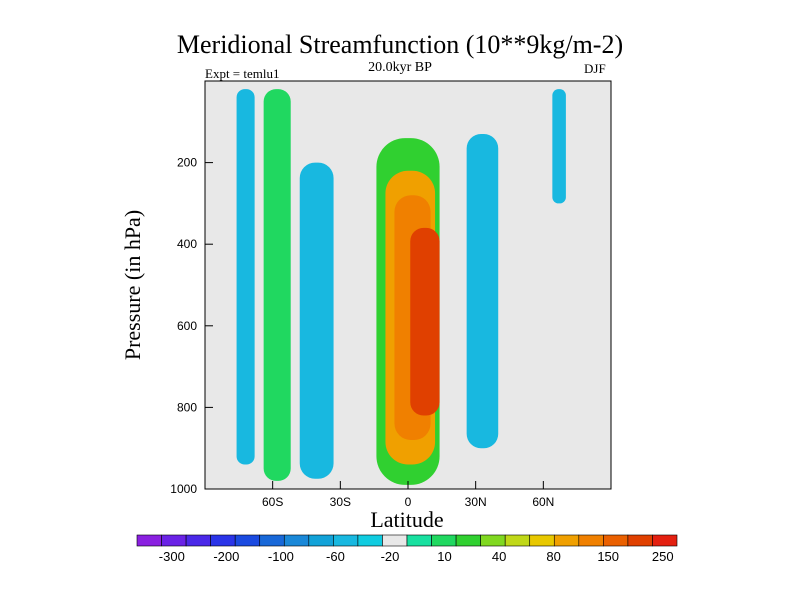 This screenshot has height=600, width=800. What do you see at coordinates (335, 556) in the screenshot?
I see `colorbar-label: -60` at bounding box center [335, 556].